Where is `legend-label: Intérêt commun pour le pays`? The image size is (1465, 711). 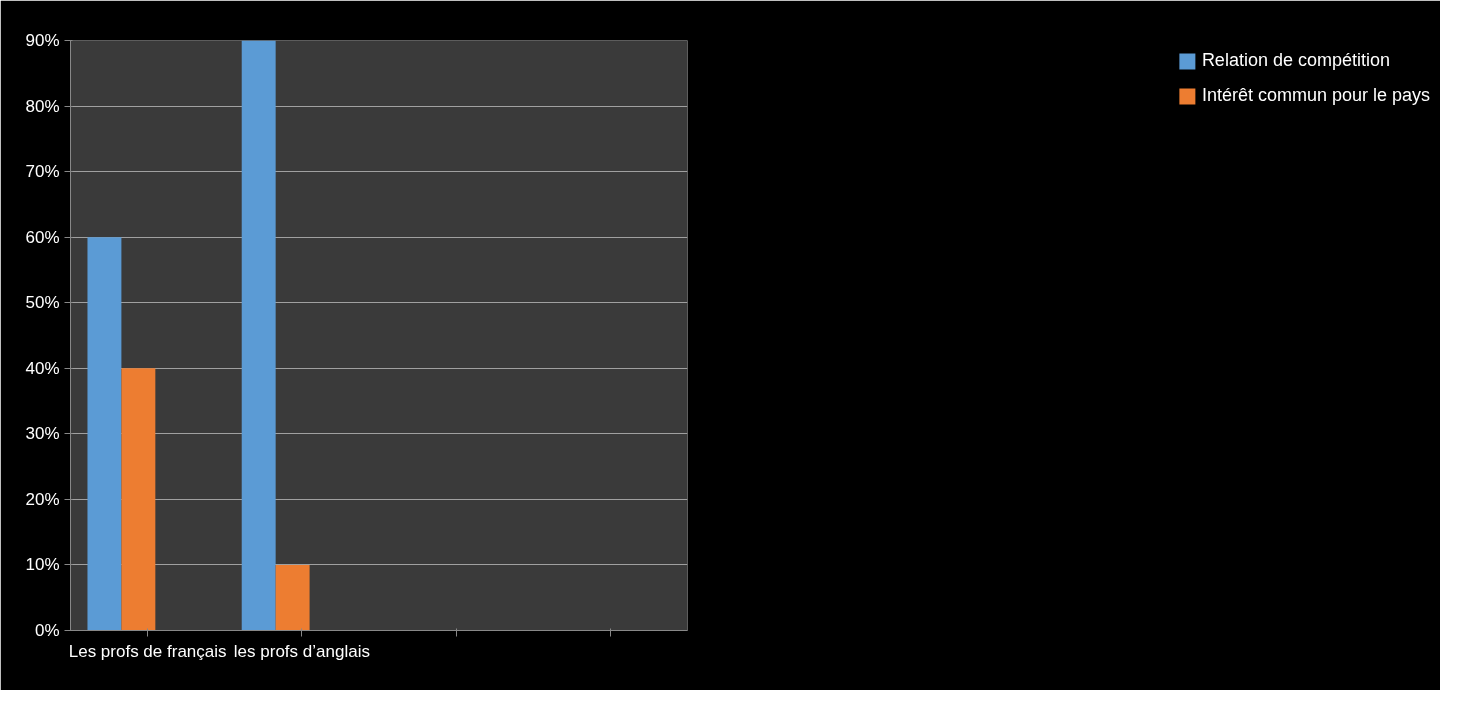
legend-label: Intérêt commun pour le pays is located at coordinates (1315, 95).